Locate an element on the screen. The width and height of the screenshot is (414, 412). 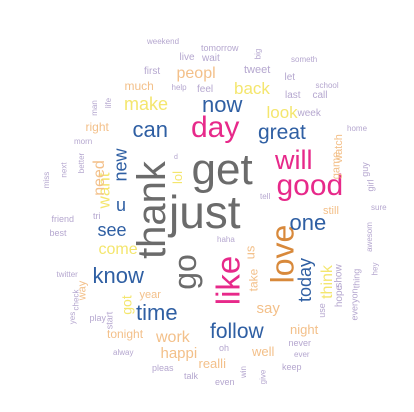
word-yes: yes is located at coordinates (73, 318).